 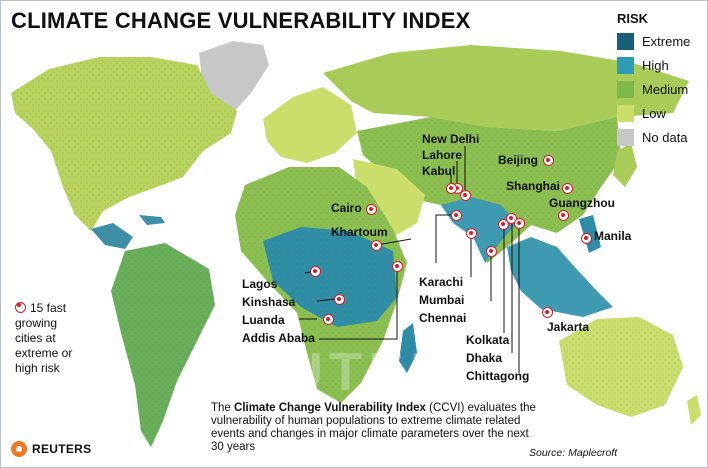 What do you see at coordinates (394, 242) in the screenshot?
I see `leader-khartoum` at bounding box center [394, 242].